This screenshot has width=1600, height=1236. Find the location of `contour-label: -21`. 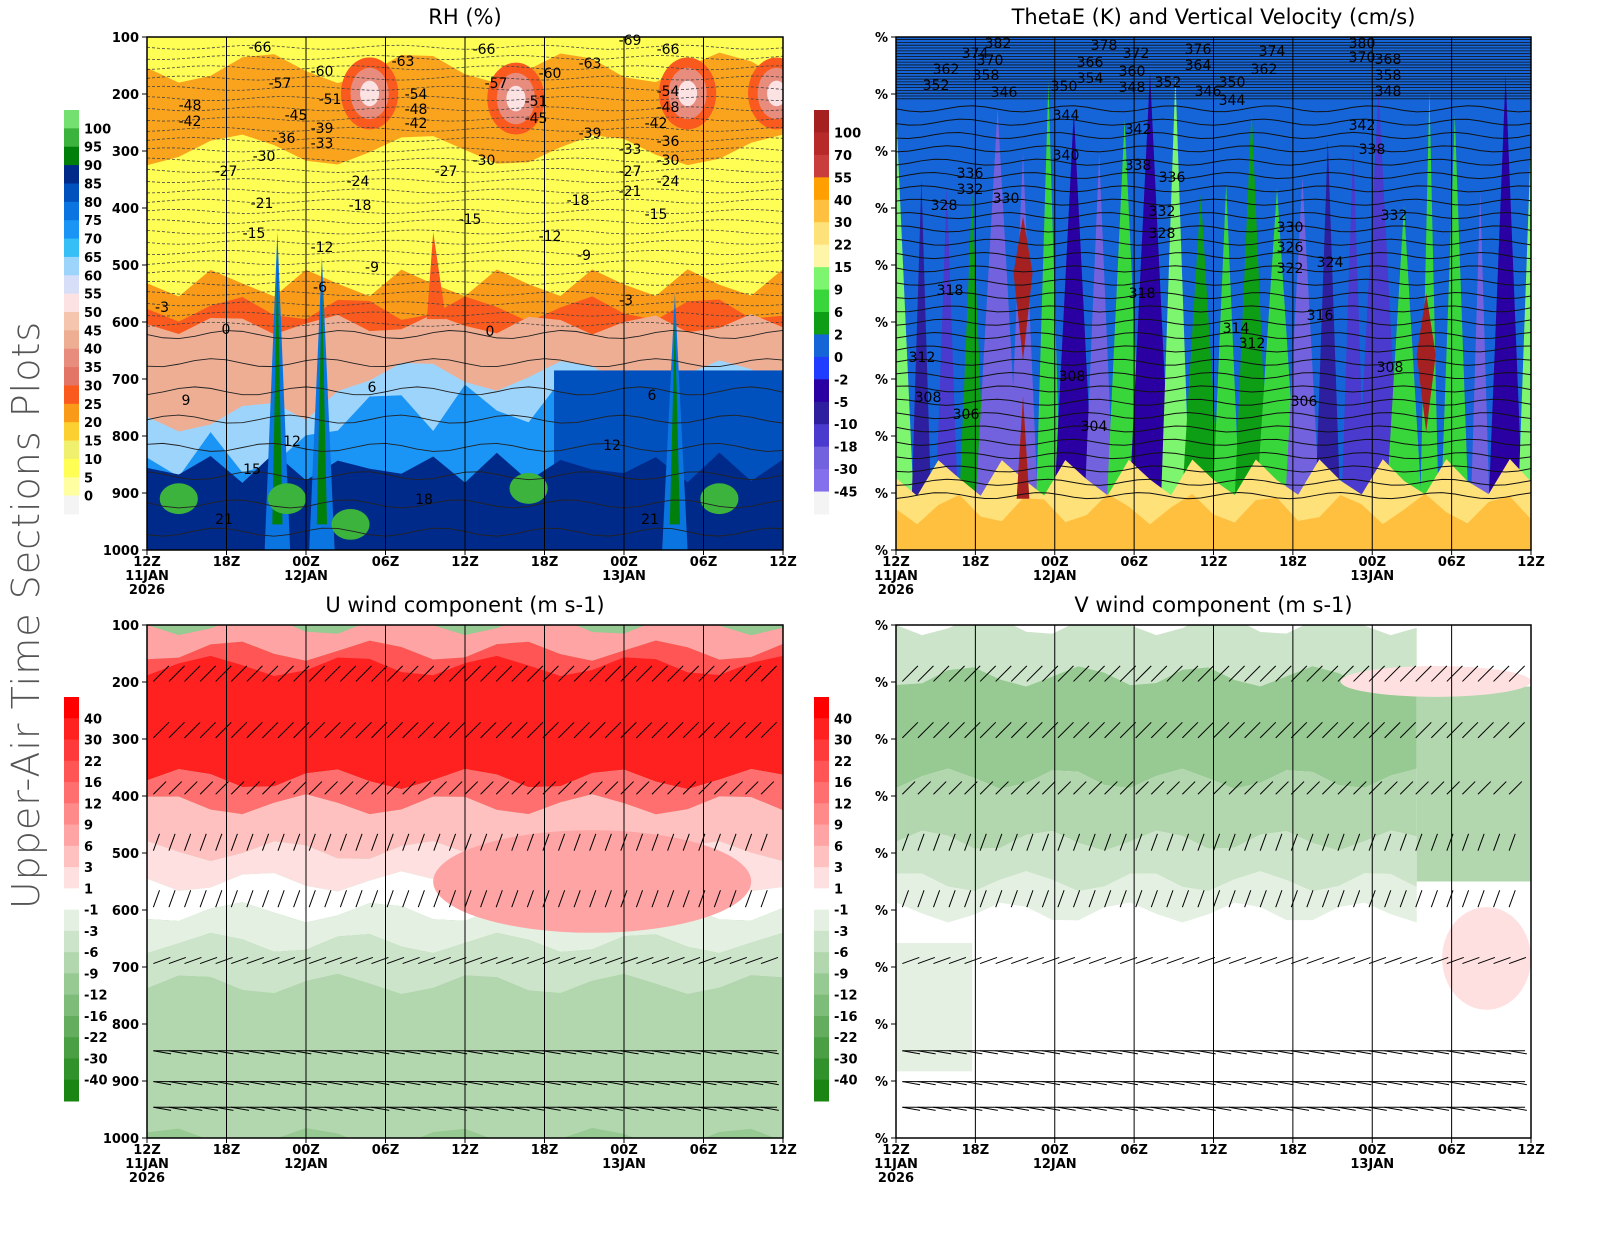

contour-label: -21 is located at coordinates (630, 192).